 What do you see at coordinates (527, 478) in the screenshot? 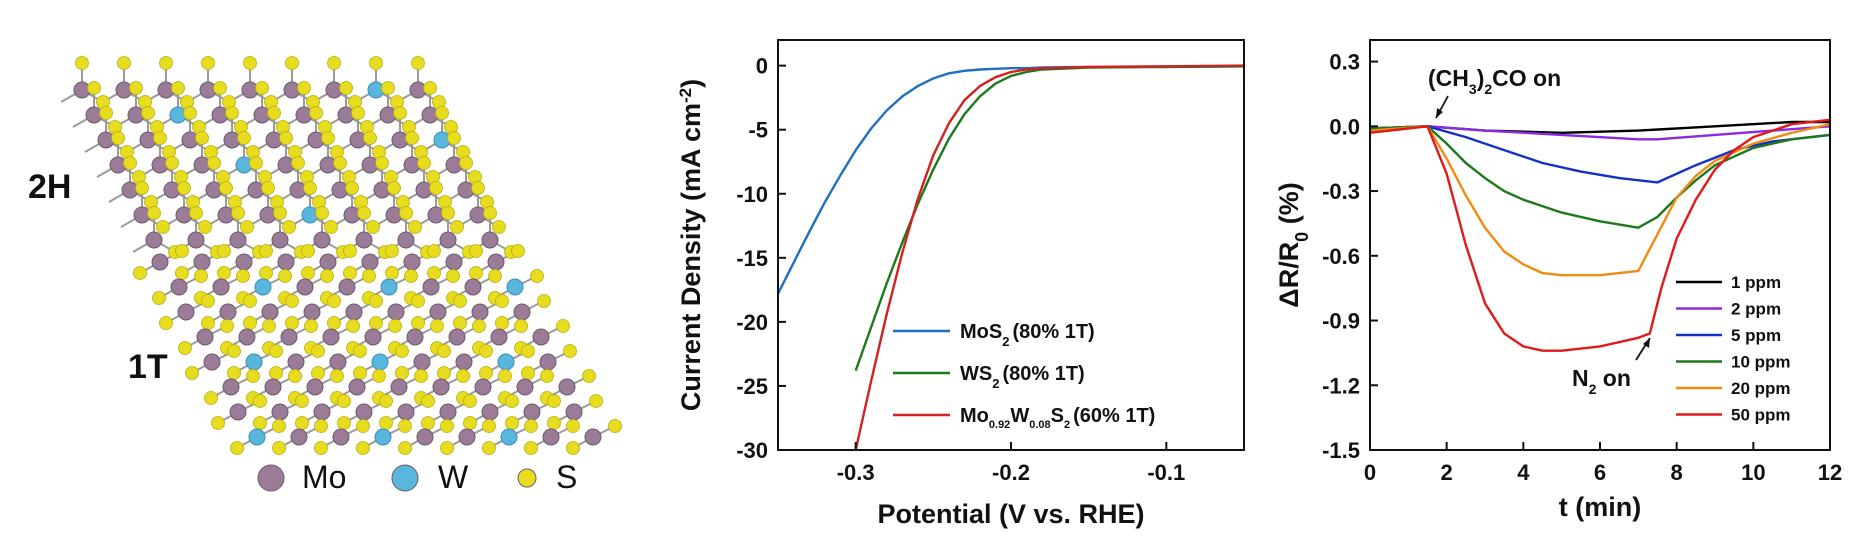
I see `s-legend-marker` at bounding box center [527, 478].